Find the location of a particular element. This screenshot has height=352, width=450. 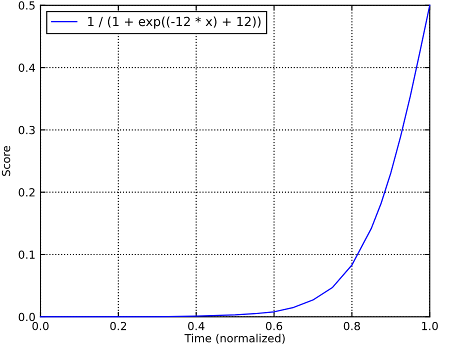

x-axis-title: Time (normalized) is located at coordinates (234, 339).